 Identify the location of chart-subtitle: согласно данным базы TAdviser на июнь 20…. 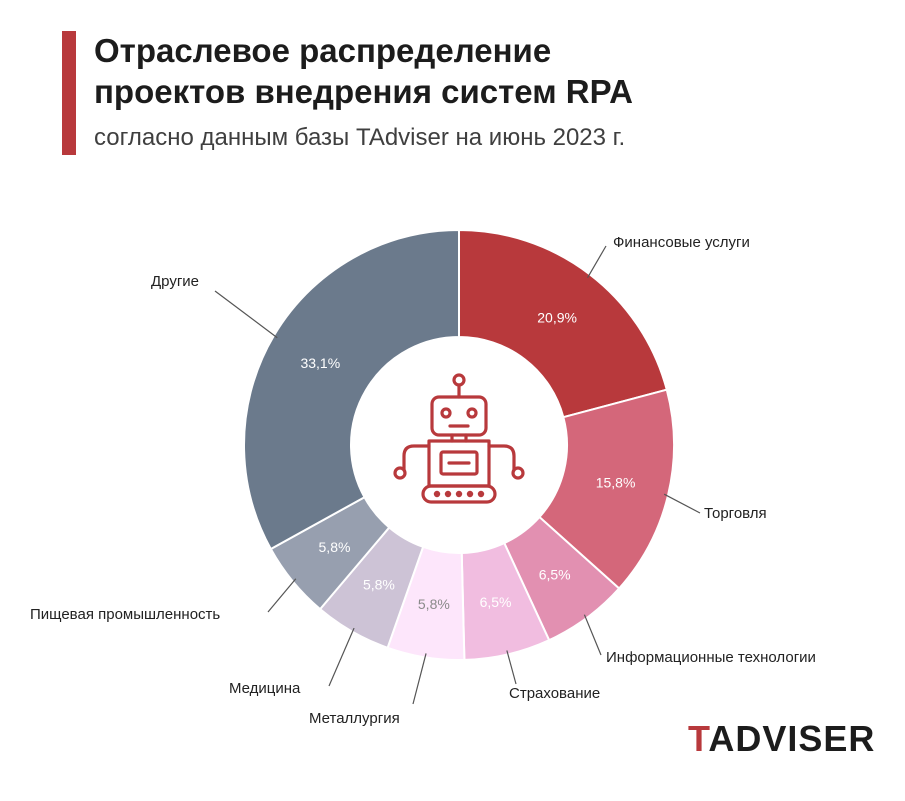
(360, 137).